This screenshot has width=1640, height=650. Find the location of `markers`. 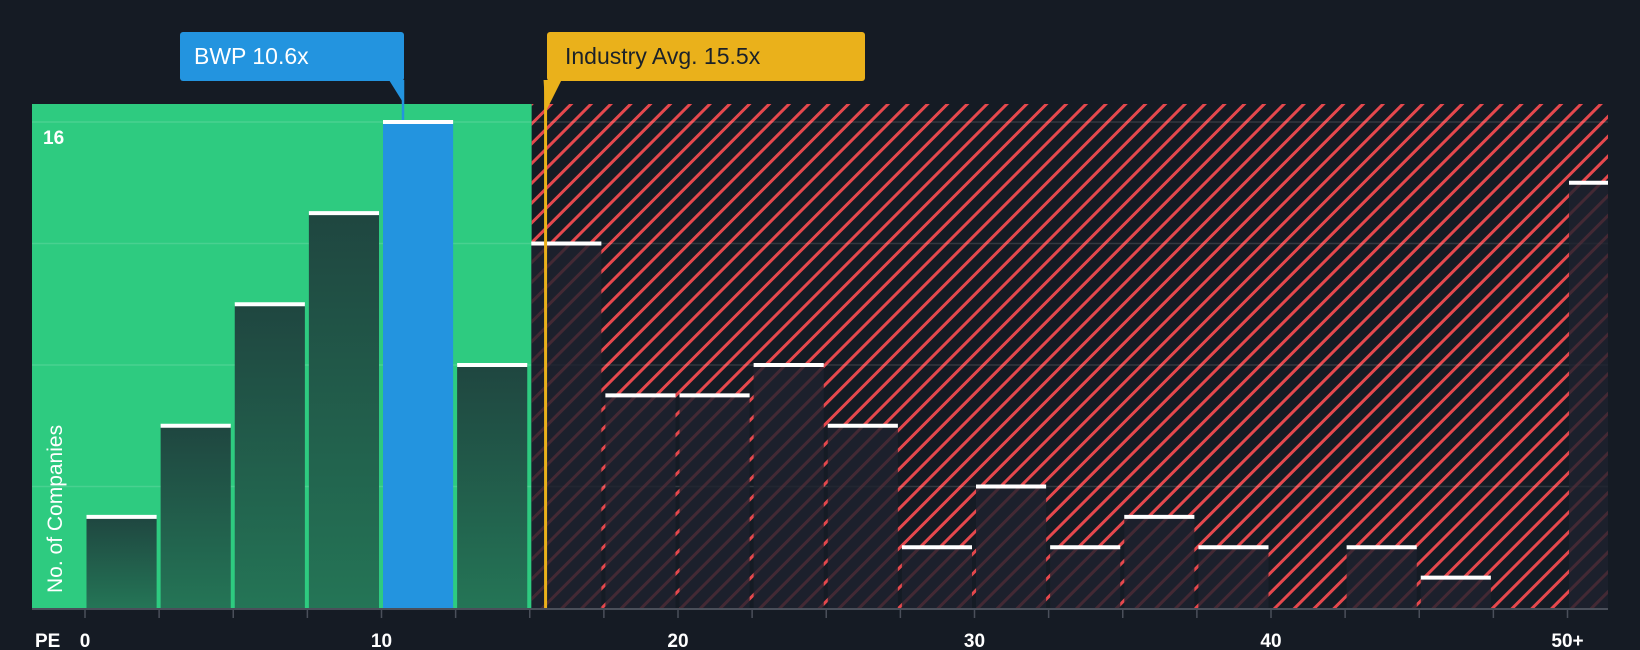

markers is located at coordinates (475, 344).